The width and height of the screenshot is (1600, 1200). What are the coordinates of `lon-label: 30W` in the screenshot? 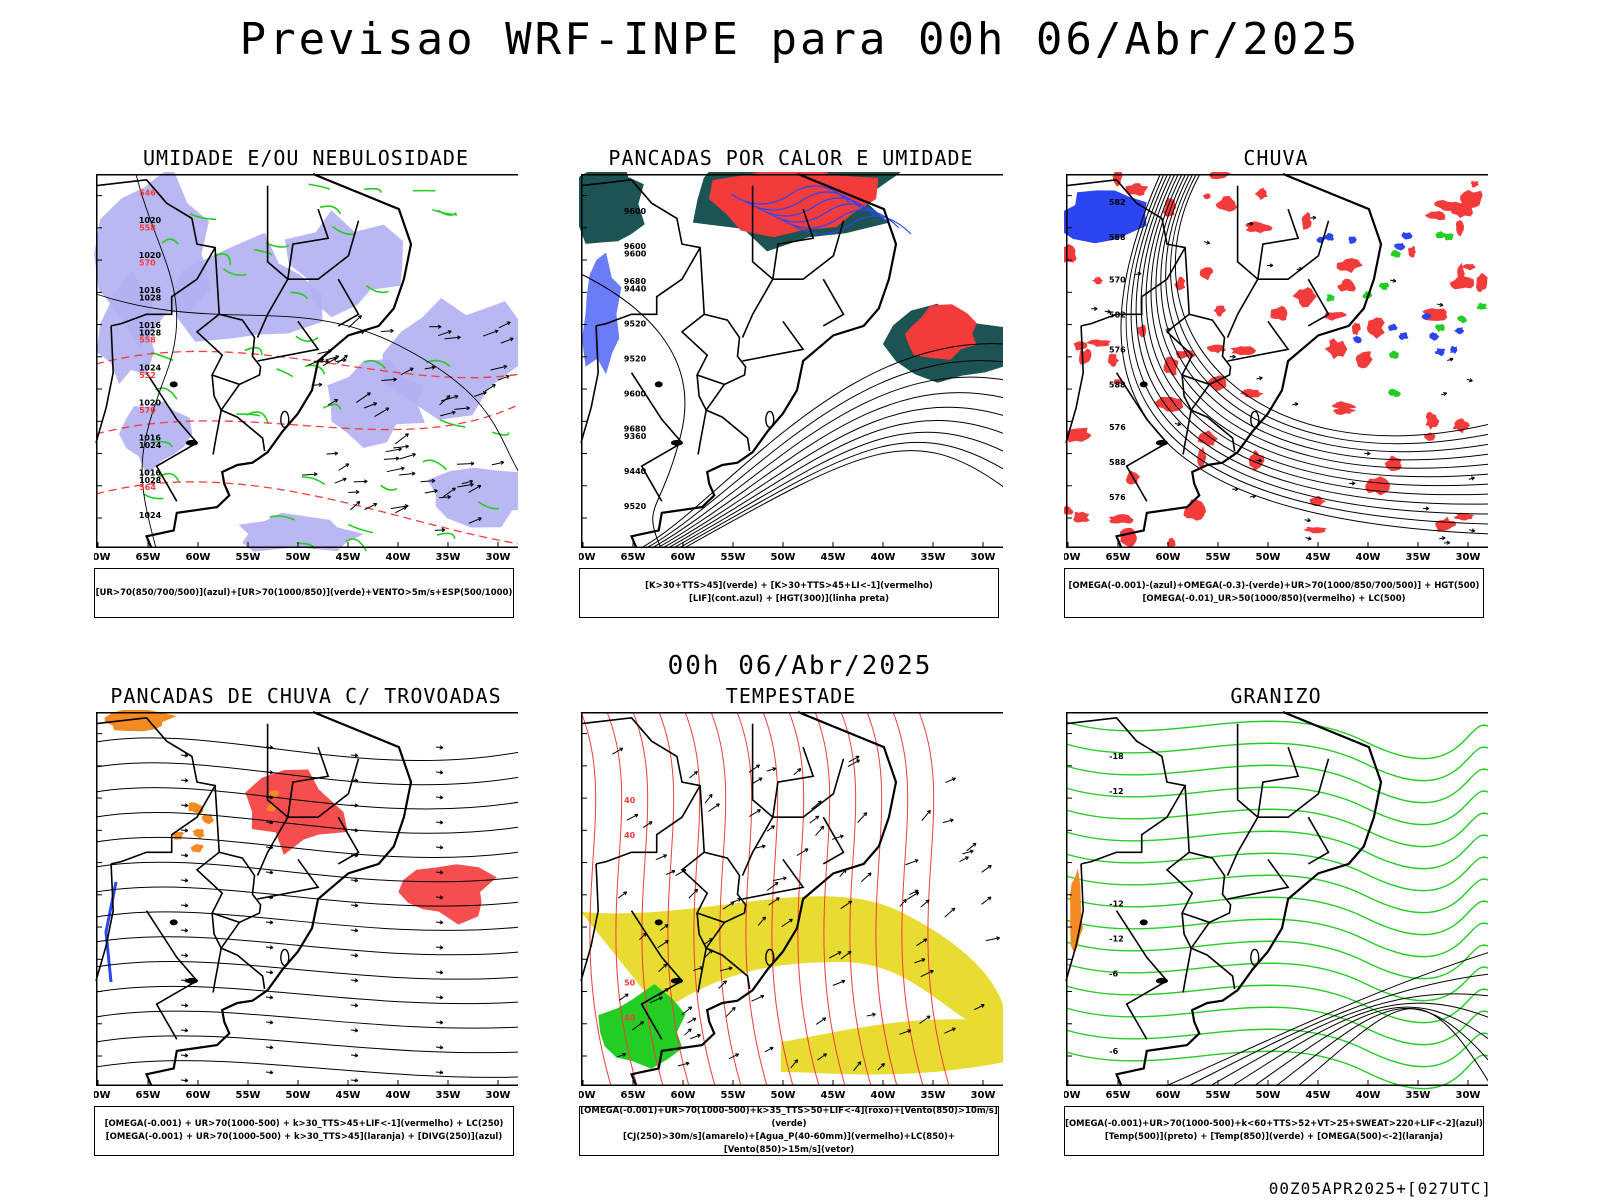 It's located at (1468, 557).